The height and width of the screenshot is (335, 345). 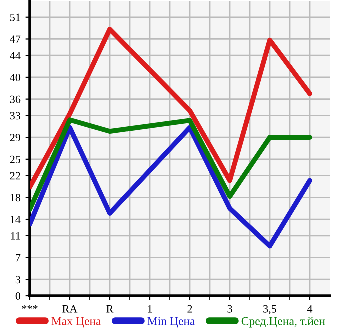 I want to click on legend-label: Min Цена, so click(x=172, y=322).